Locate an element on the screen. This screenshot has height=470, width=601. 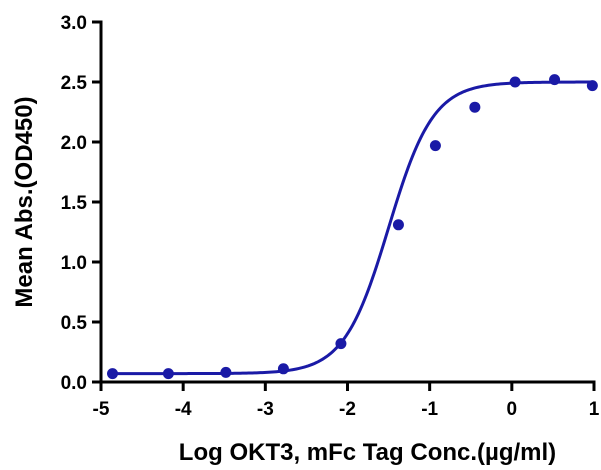
y-tick-label: 2.5 is located at coordinates (74, 83).